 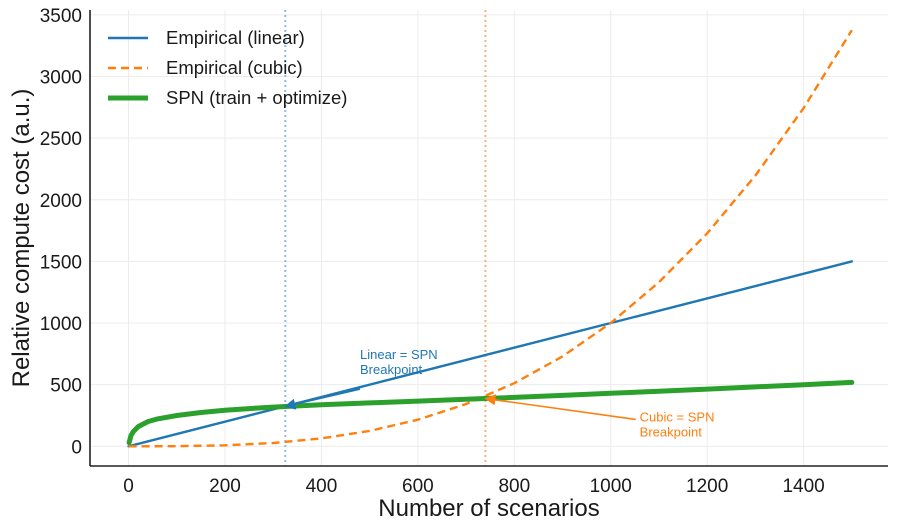 What do you see at coordinates (61, 201) in the screenshot?
I see `y-tick-label: 2000` at bounding box center [61, 201].